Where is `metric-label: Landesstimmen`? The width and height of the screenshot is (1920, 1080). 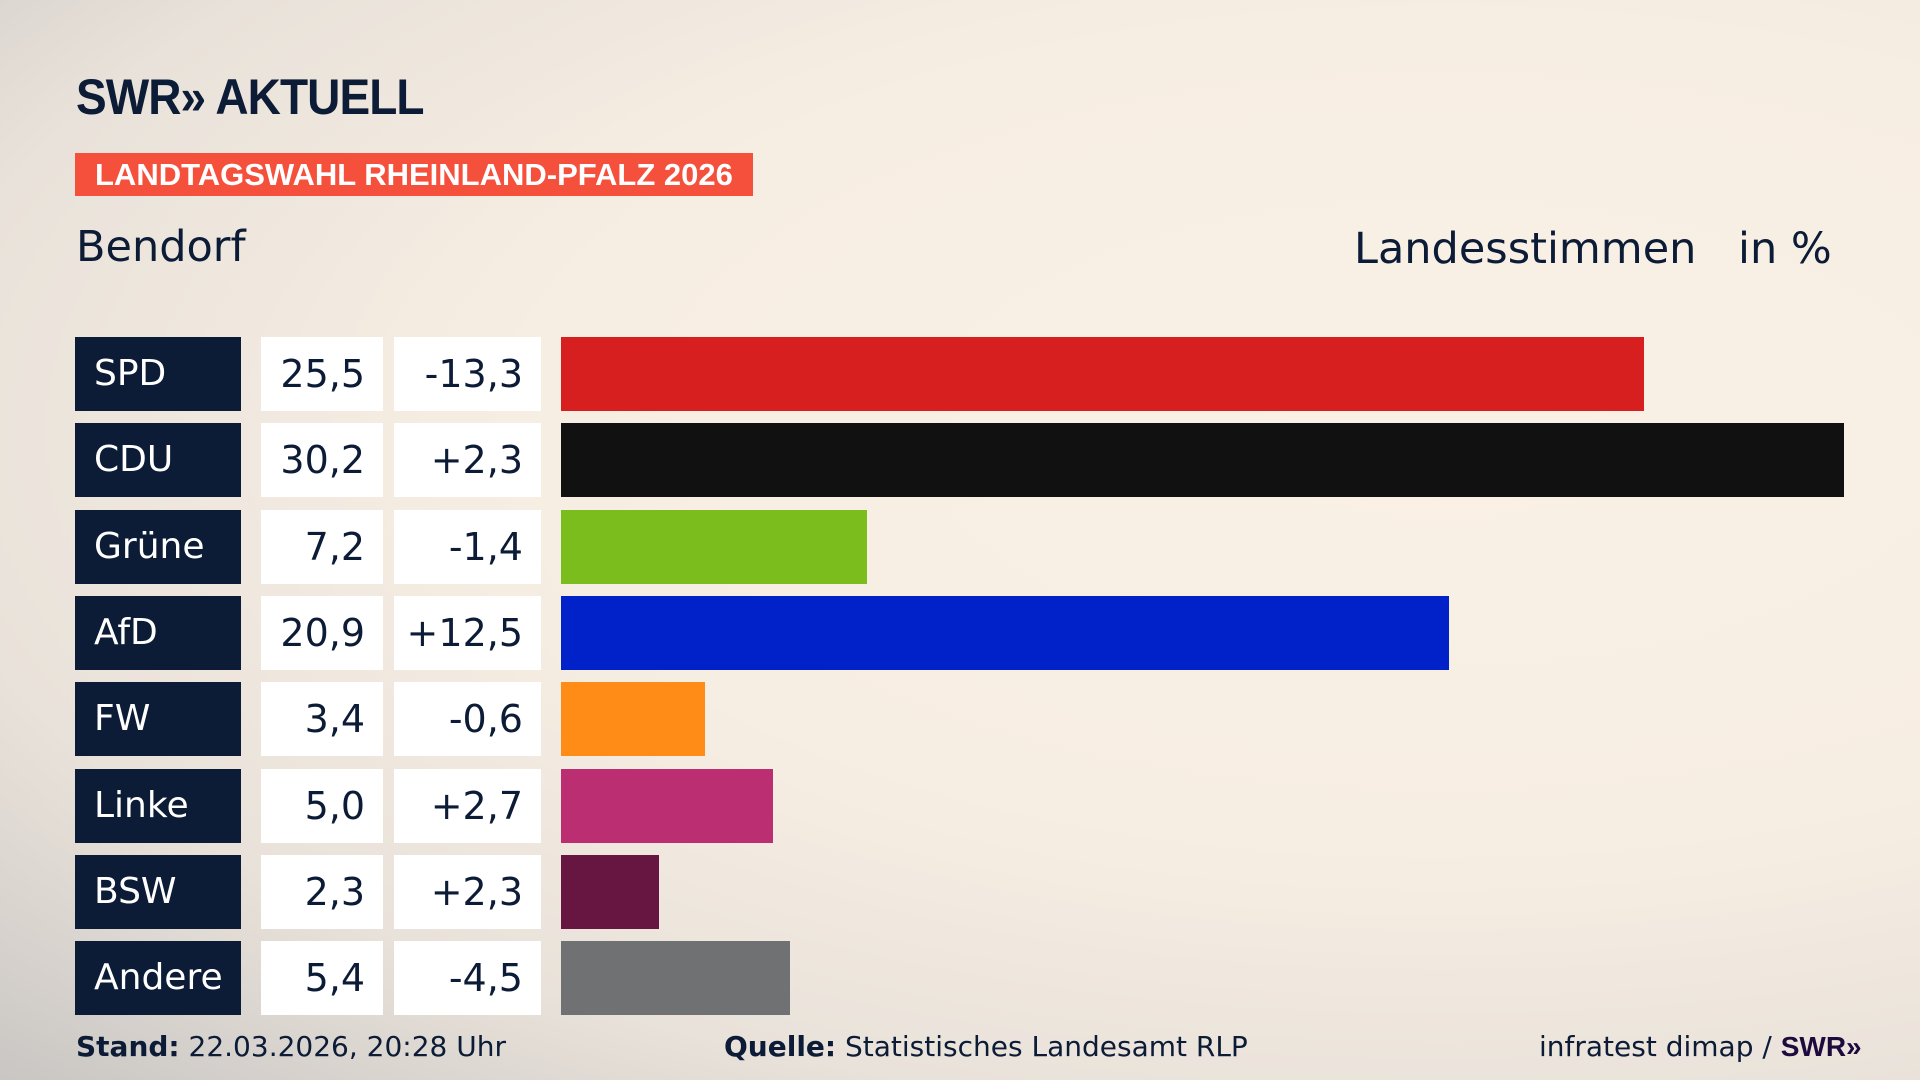 metric-label: Landesstimmen is located at coordinates (1525, 249).